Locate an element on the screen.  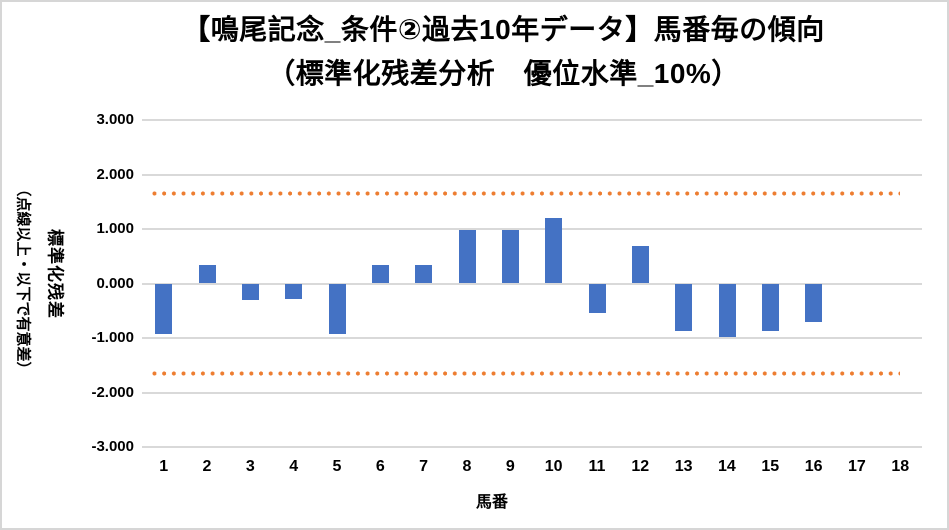
x-tick-label: 17 is located at coordinates (857, 466).